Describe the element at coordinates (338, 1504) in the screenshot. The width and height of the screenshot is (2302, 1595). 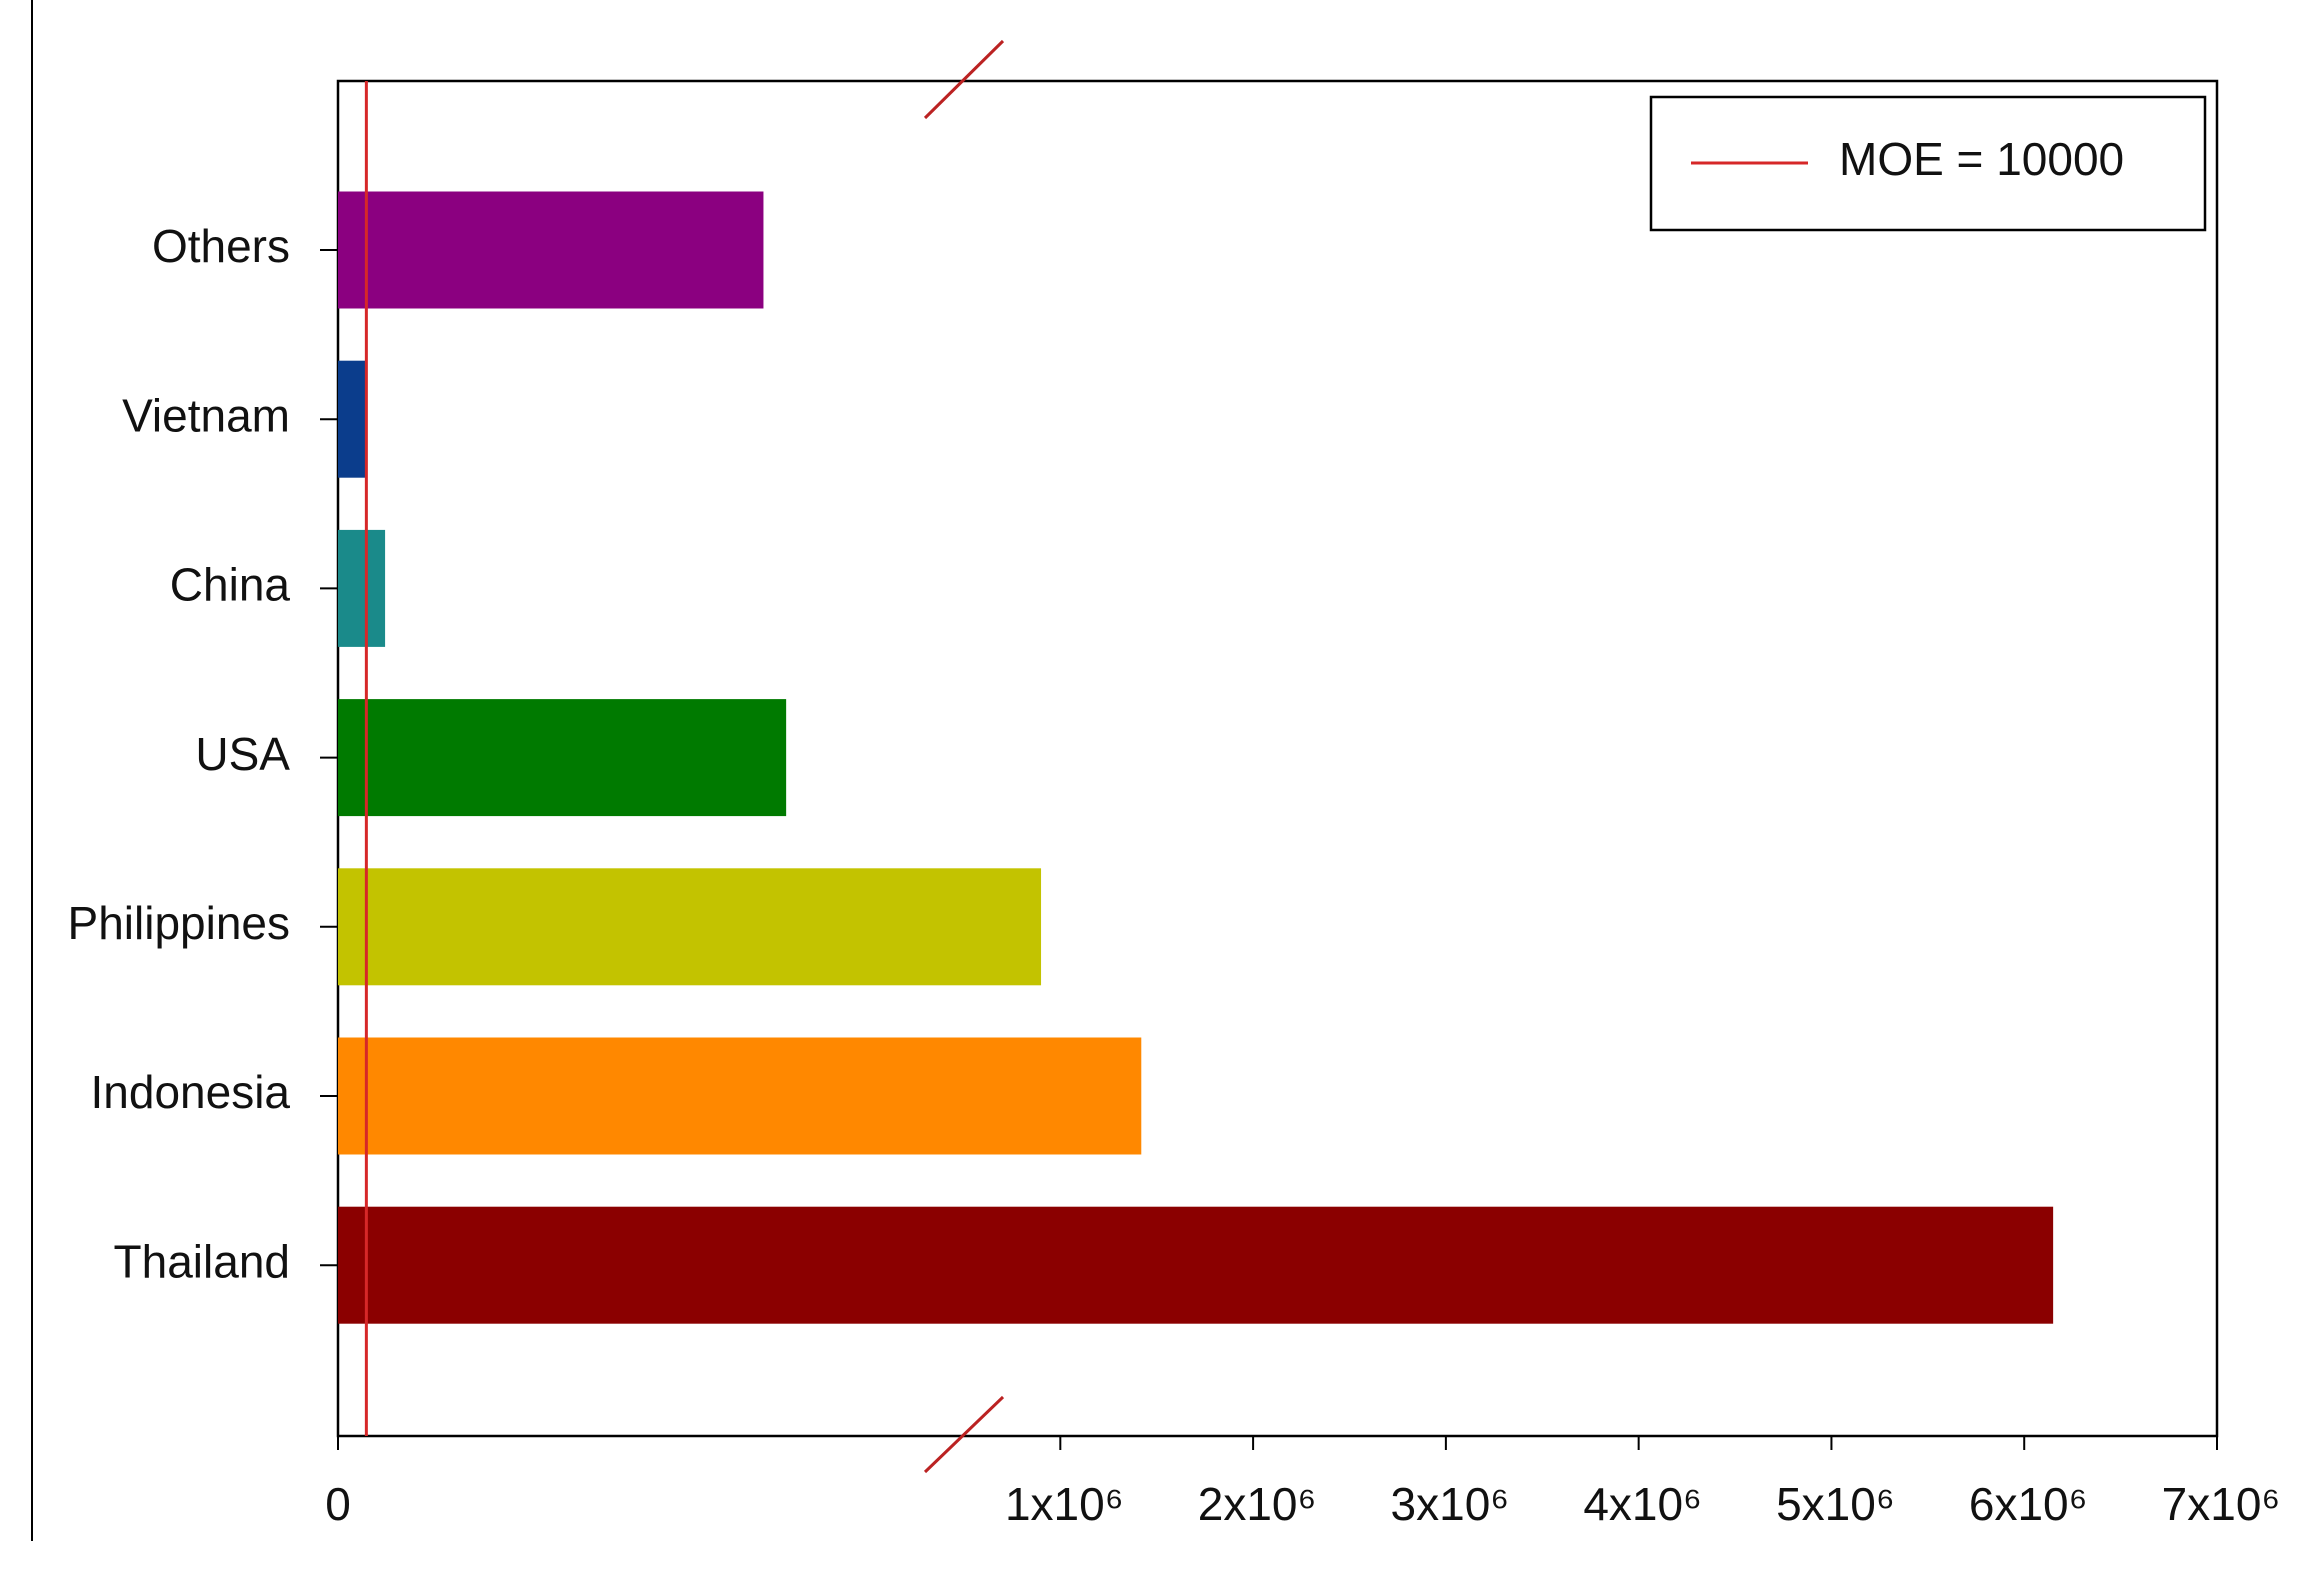
I see `x-tick-label: 0` at that location.